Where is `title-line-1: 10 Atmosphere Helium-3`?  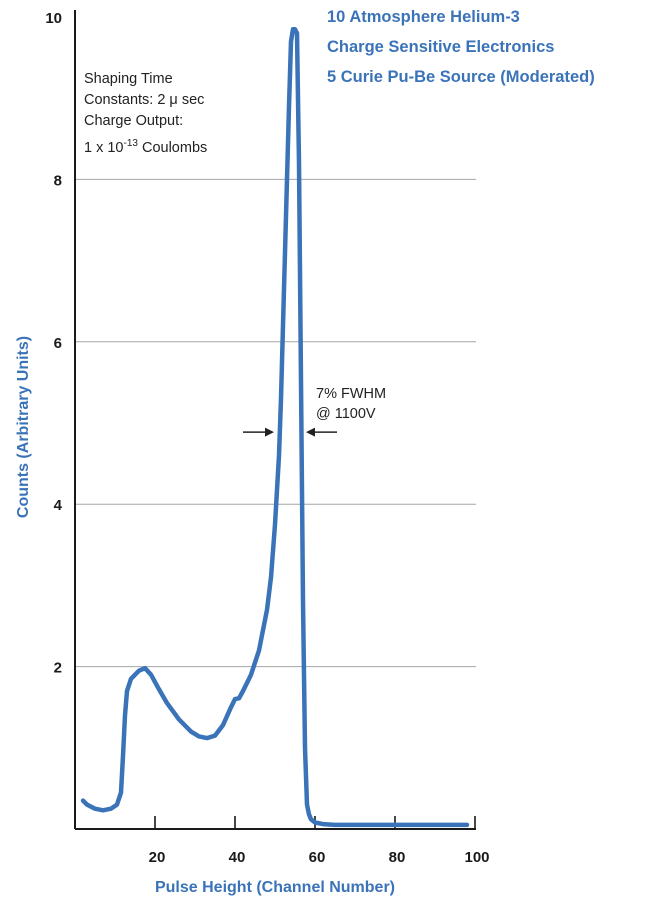
title-line-1: 10 Atmosphere Helium-3 is located at coordinates (423, 17).